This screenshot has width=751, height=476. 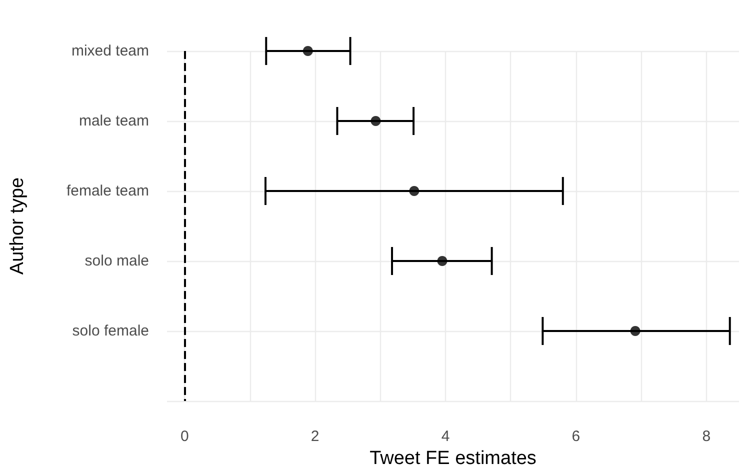 I want to click on y-tick-label: solo female, so click(x=110, y=331).